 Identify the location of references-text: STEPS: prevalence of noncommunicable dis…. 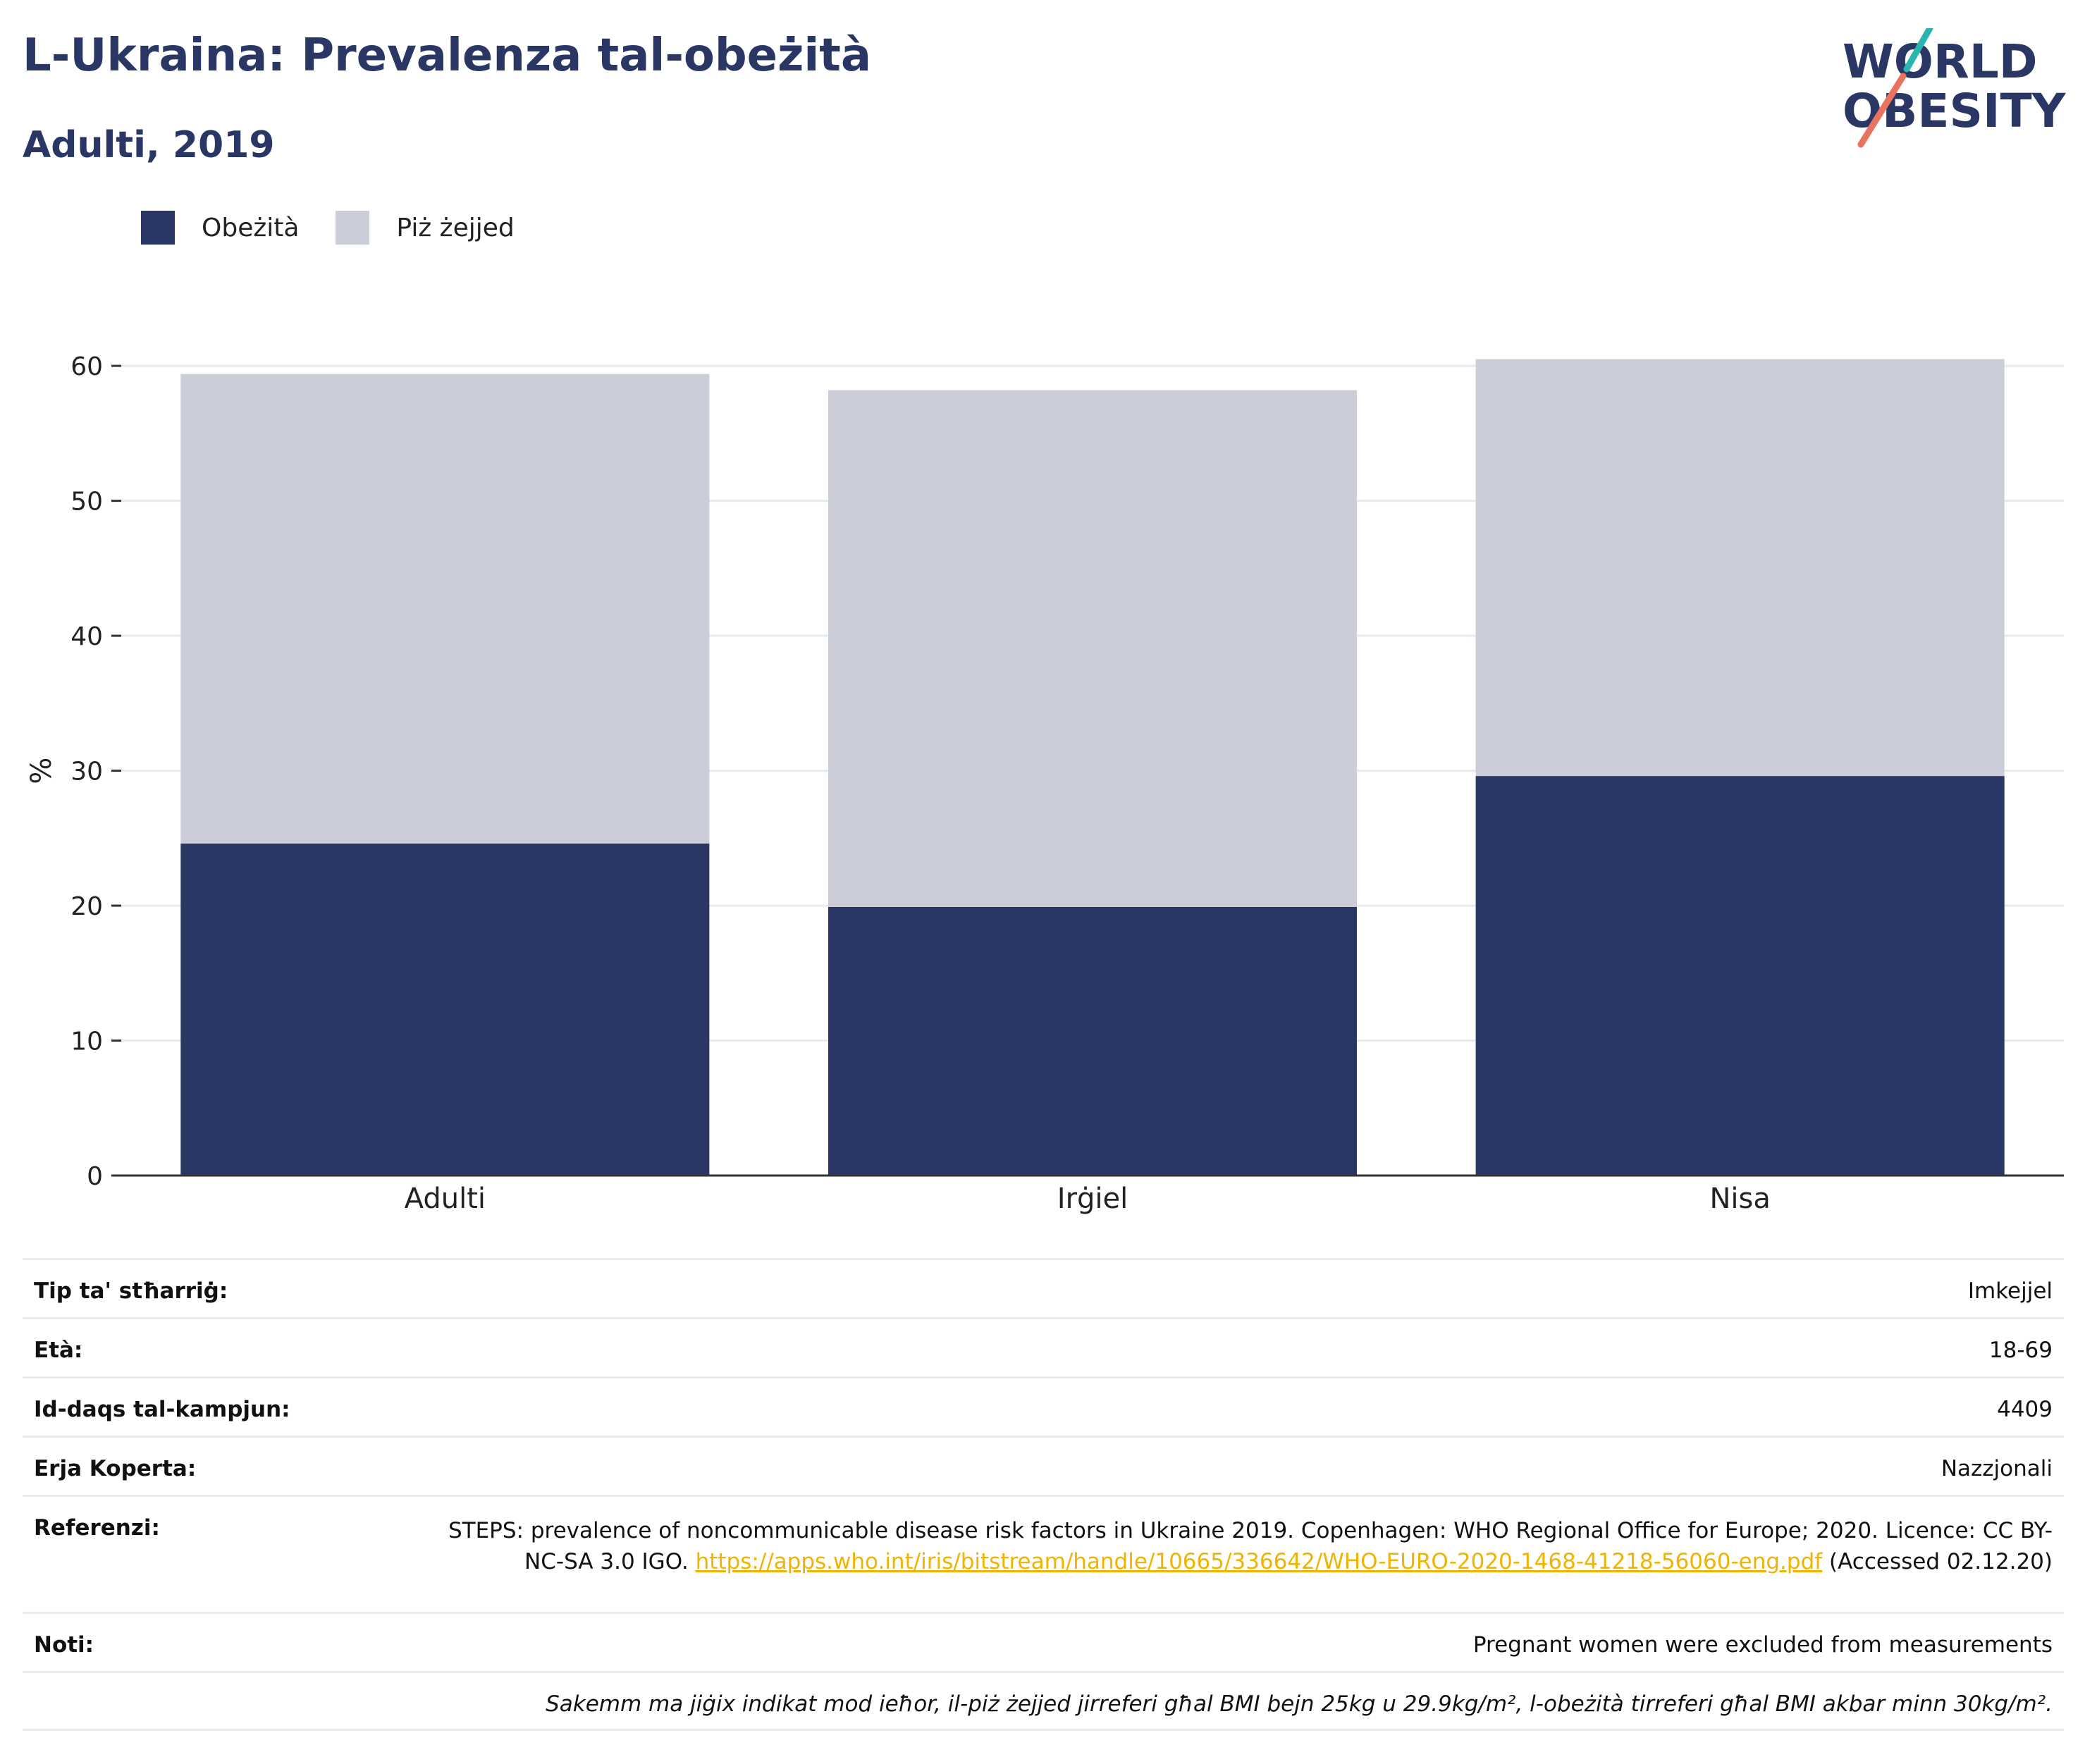
(1250, 1546).